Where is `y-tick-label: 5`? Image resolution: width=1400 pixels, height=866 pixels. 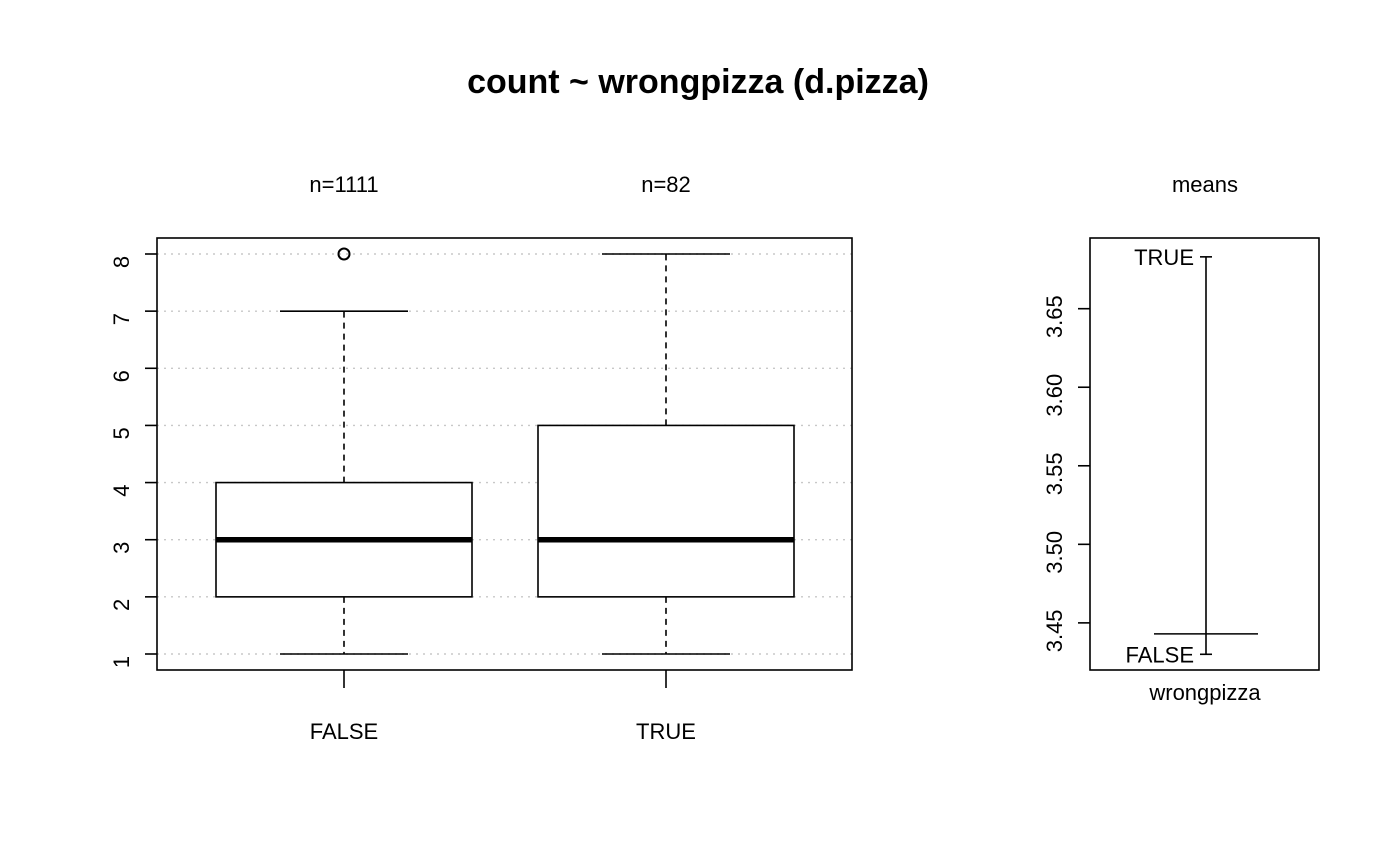
y-tick-label: 5 is located at coordinates (121, 433).